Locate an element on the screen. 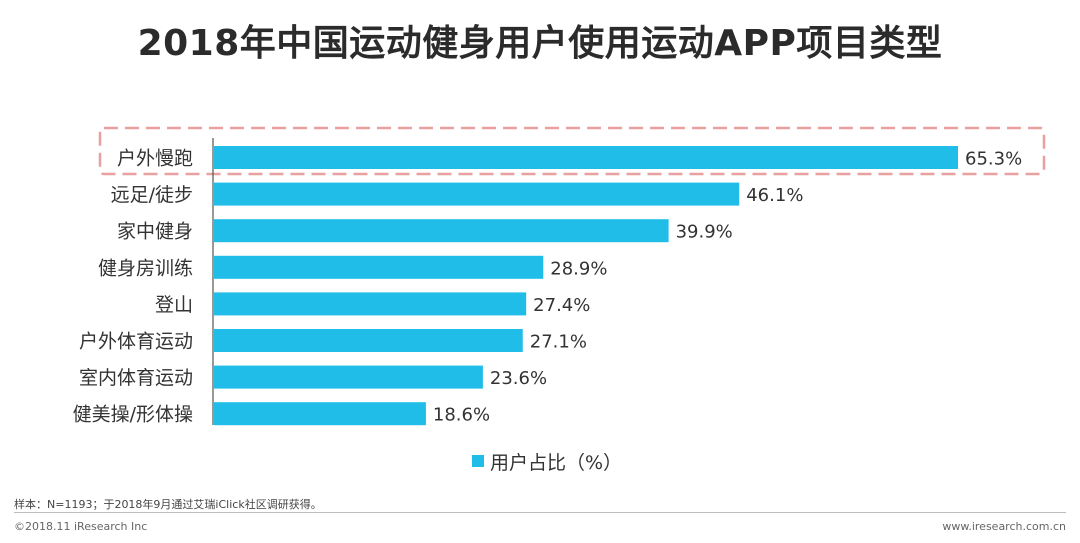 This screenshot has width=1080, height=543. value-label-4: 27.4% is located at coordinates (561, 305).